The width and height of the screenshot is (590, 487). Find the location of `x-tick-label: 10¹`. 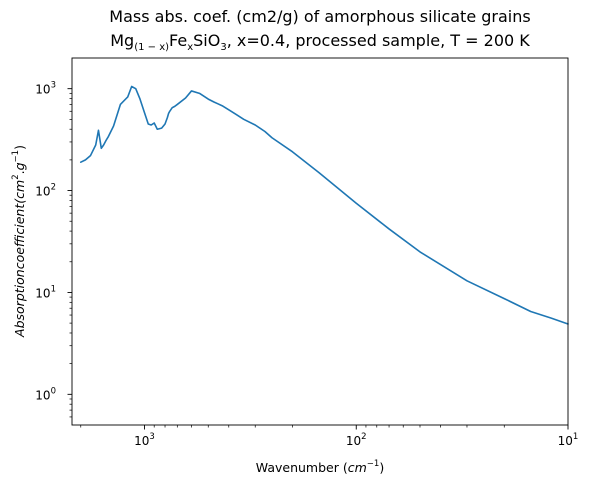

x-tick-label: 10¹ is located at coordinates (568, 440).